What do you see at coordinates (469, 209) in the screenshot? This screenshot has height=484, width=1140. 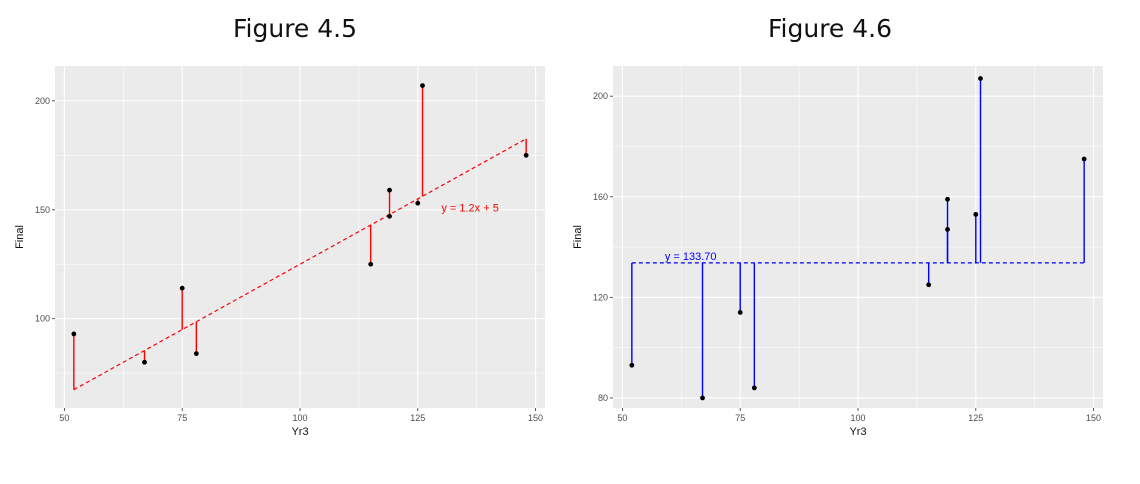 I see `equation-label: y = 1.2x + 5` at bounding box center [469, 209].